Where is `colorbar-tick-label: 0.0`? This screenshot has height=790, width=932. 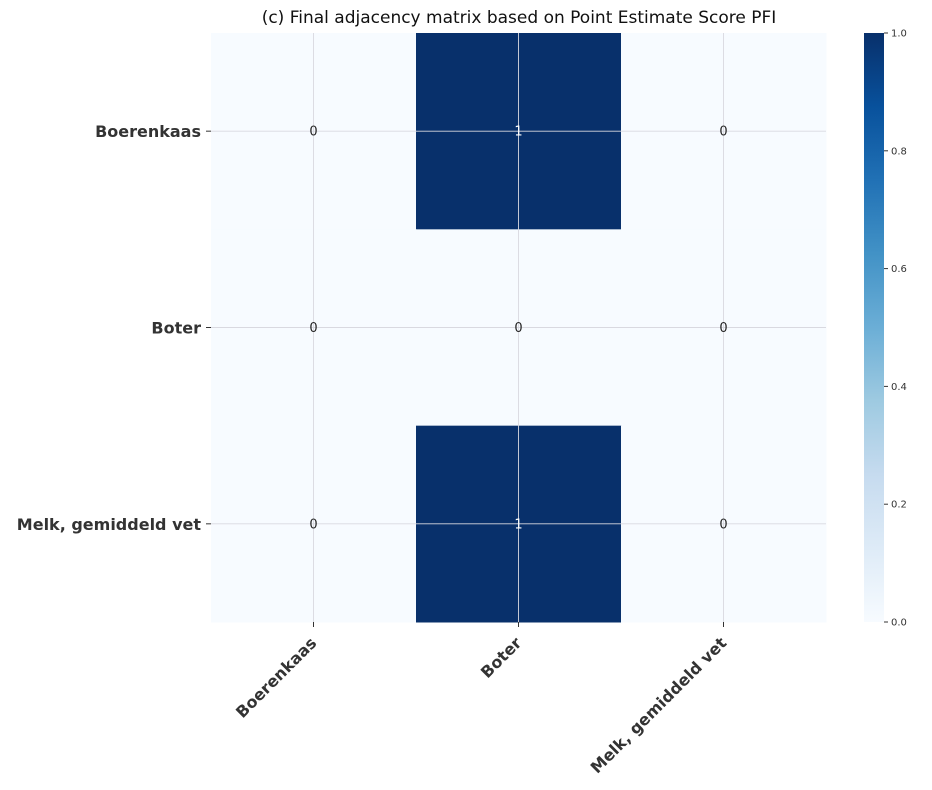
colorbar-tick-label: 0.0 is located at coordinates (899, 623).